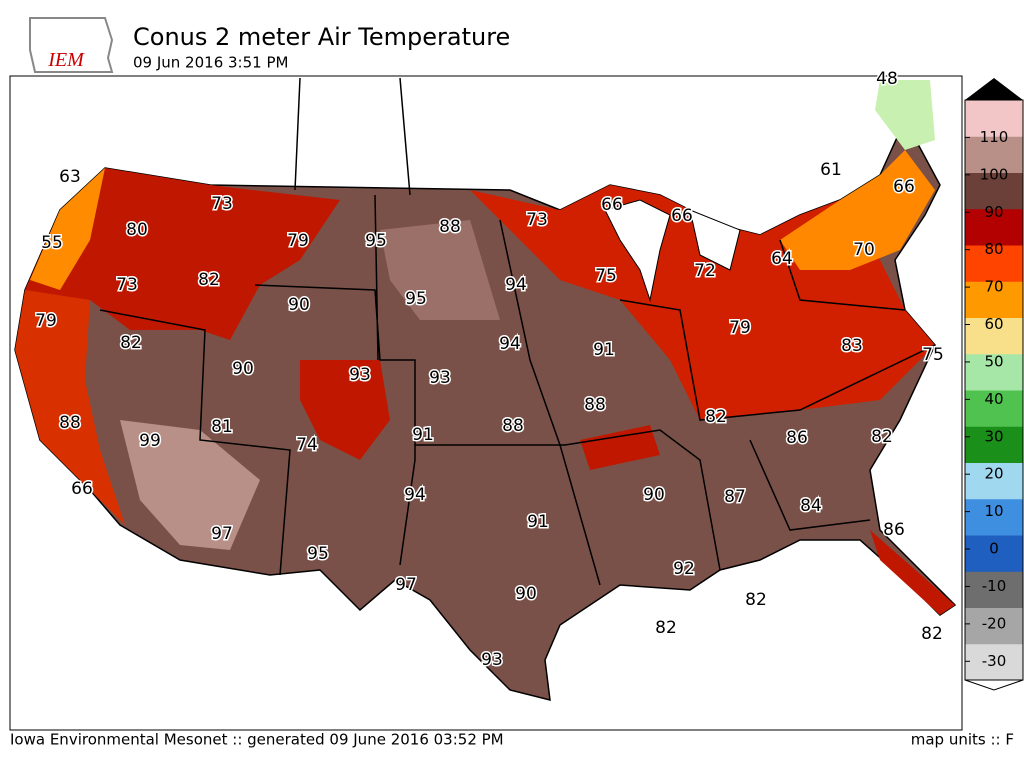 Image resolution: width=1024 pixels, height=768 pixels. I want to click on subtitle: 09 Jun 2016 3:51 PM, so click(210, 63).